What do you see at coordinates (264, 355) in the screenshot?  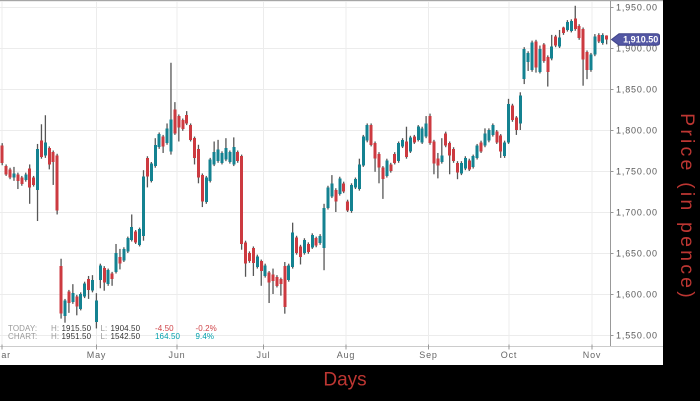 I see `svg-text: Jul` at bounding box center [264, 355].